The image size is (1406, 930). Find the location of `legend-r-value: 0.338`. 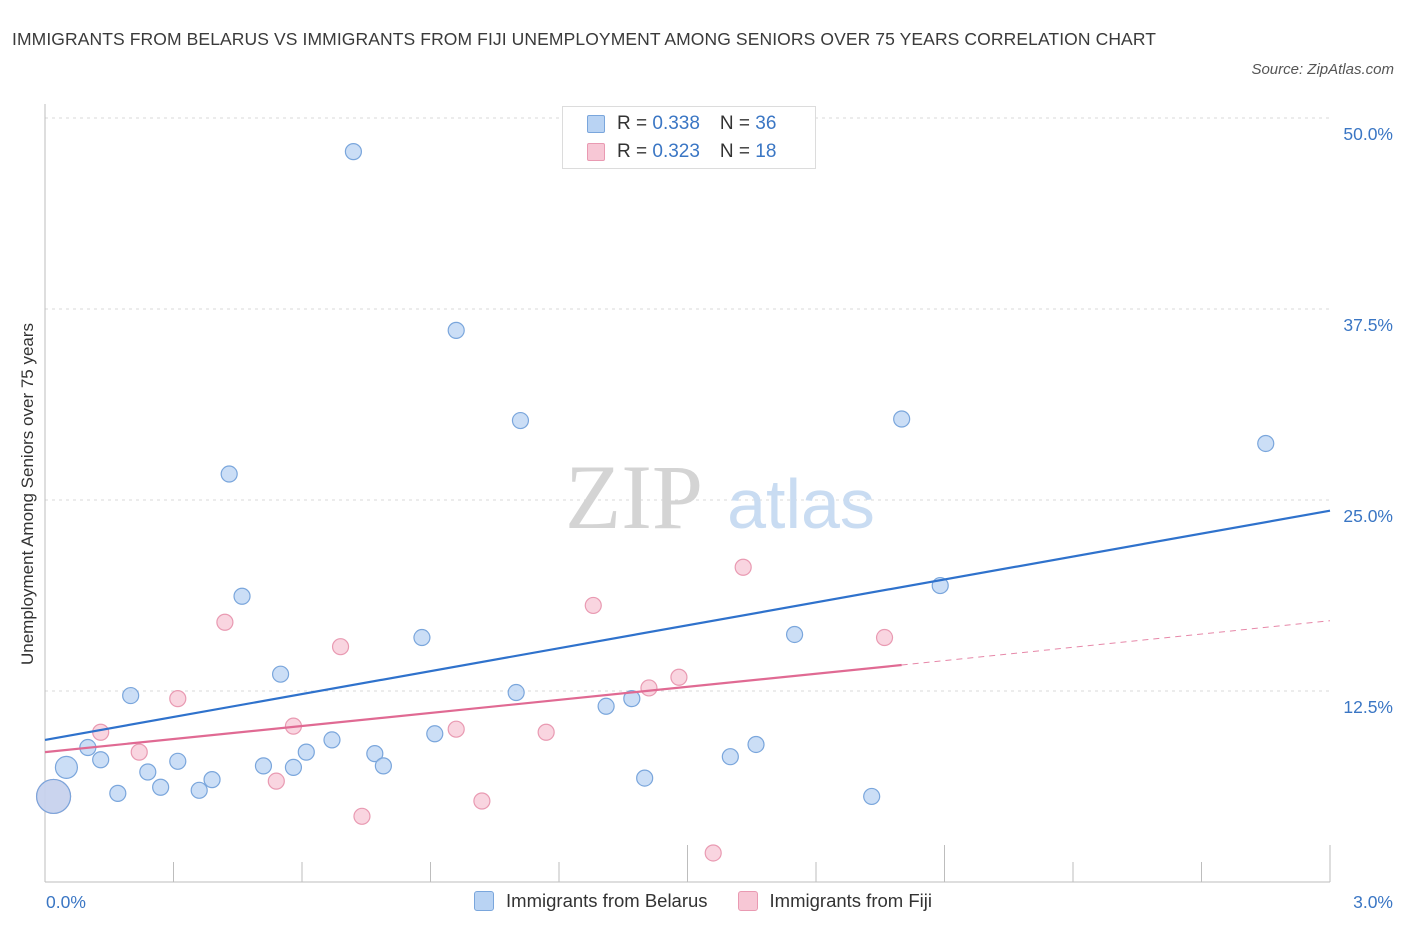

legend-r-value: 0.338 is located at coordinates (676, 123).